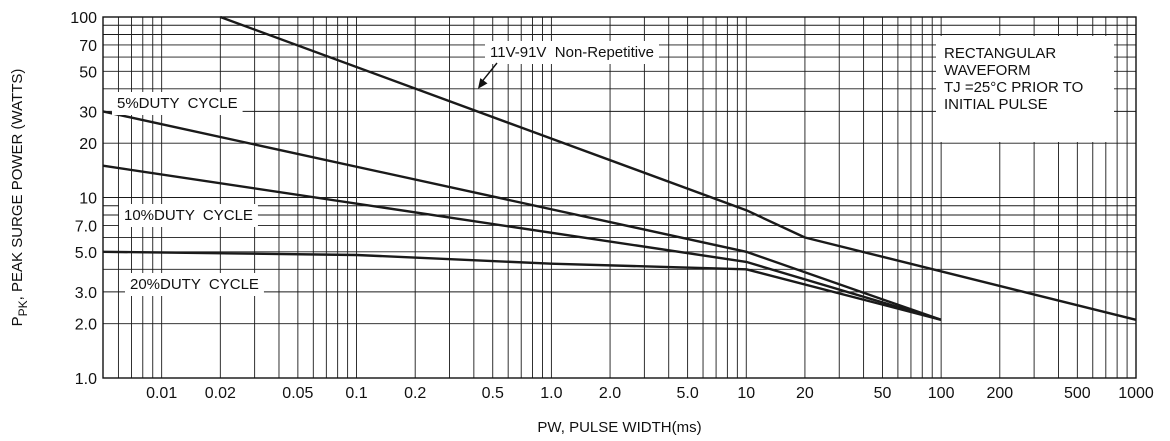  What do you see at coordinates (996, 104) in the screenshot?
I see `annotation-line: INITIAL PULSE` at bounding box center [996, 104].